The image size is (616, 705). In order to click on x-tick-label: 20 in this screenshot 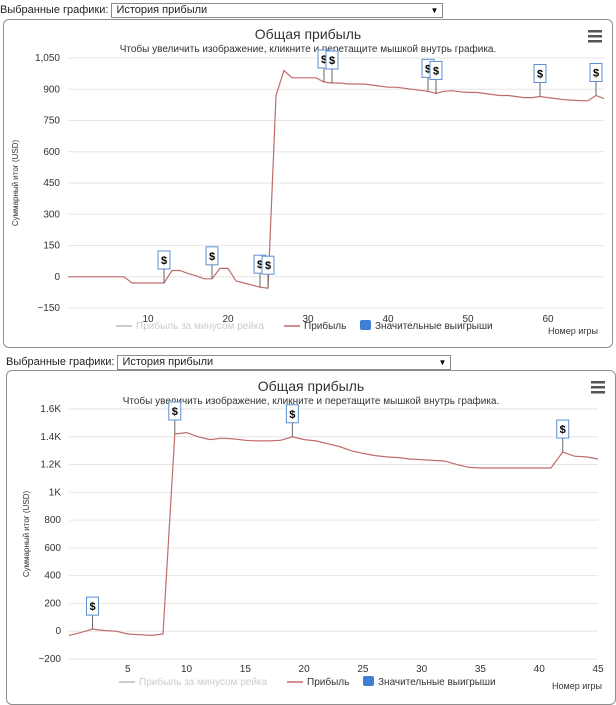, I will do `click(305, 669)`.